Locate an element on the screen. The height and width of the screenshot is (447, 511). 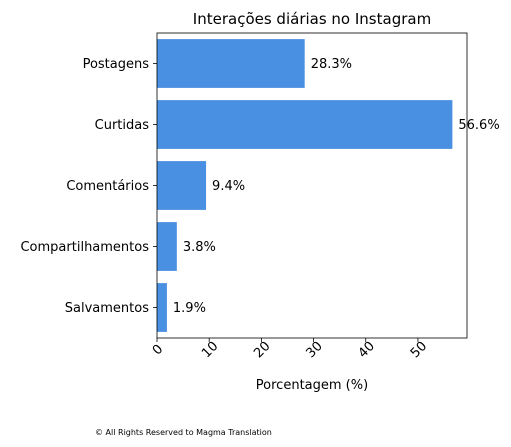
x-tick-label: 40 is located at coordinates (367, 350).